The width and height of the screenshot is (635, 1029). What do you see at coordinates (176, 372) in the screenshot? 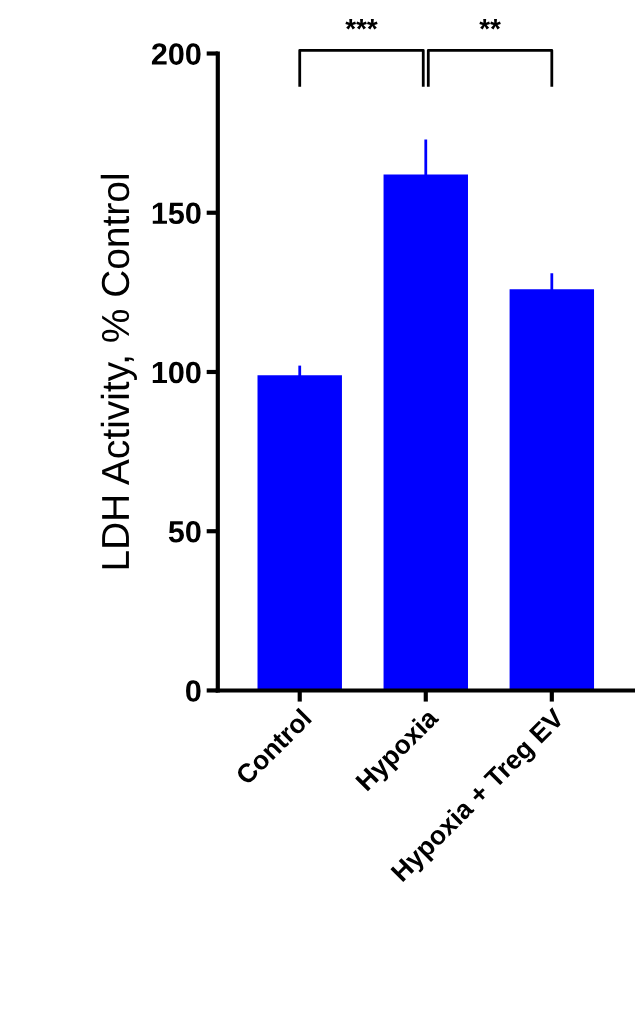
I see `y-tick-label: 100` at bounding box center [176, 372].